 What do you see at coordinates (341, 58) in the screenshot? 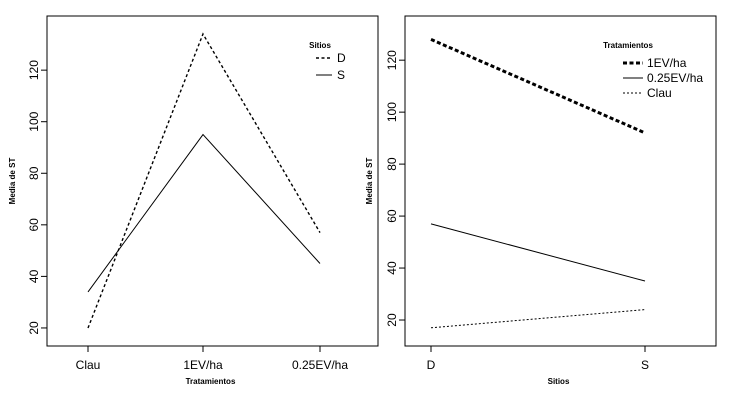
I see `legend-entry-label: D` at bounding box center [341, 58].